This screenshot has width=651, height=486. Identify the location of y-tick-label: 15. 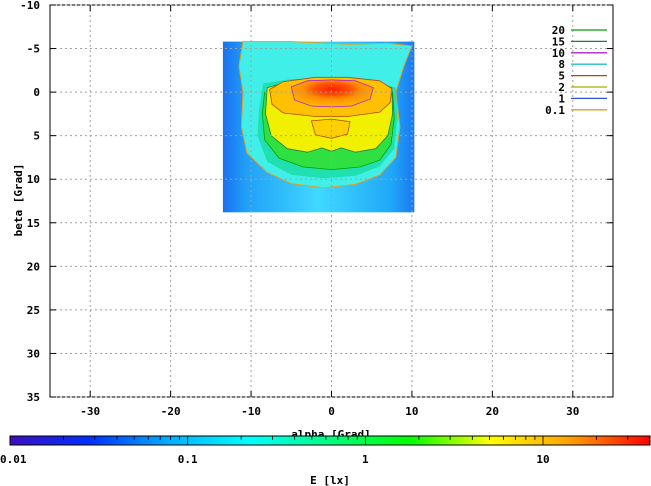
(33, 223).